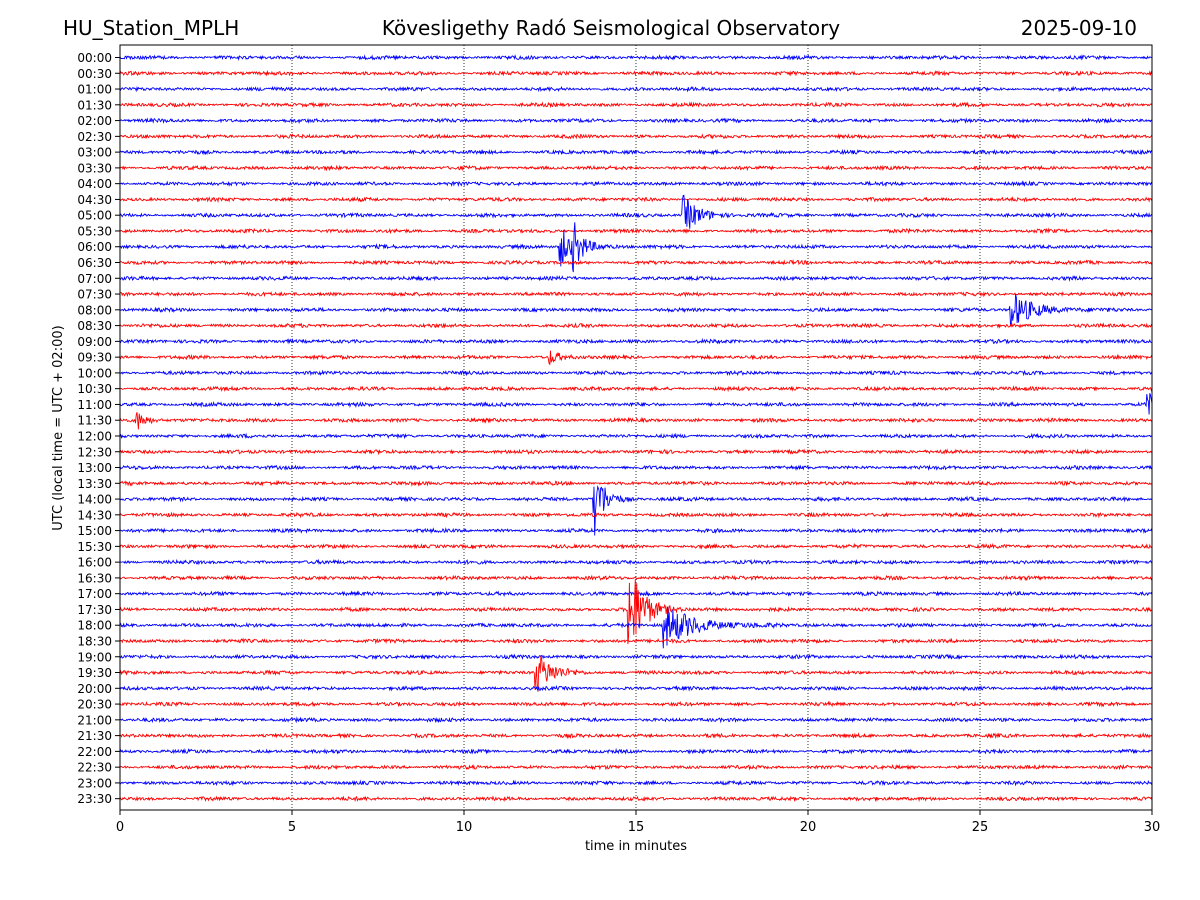 Image resolution: width=1200 pixels, height=900 pixels. What do you see at coordinates (94, 768) in the screenshot?
I see `y-tick-label: 22:30` at bounding box center [94, 768].